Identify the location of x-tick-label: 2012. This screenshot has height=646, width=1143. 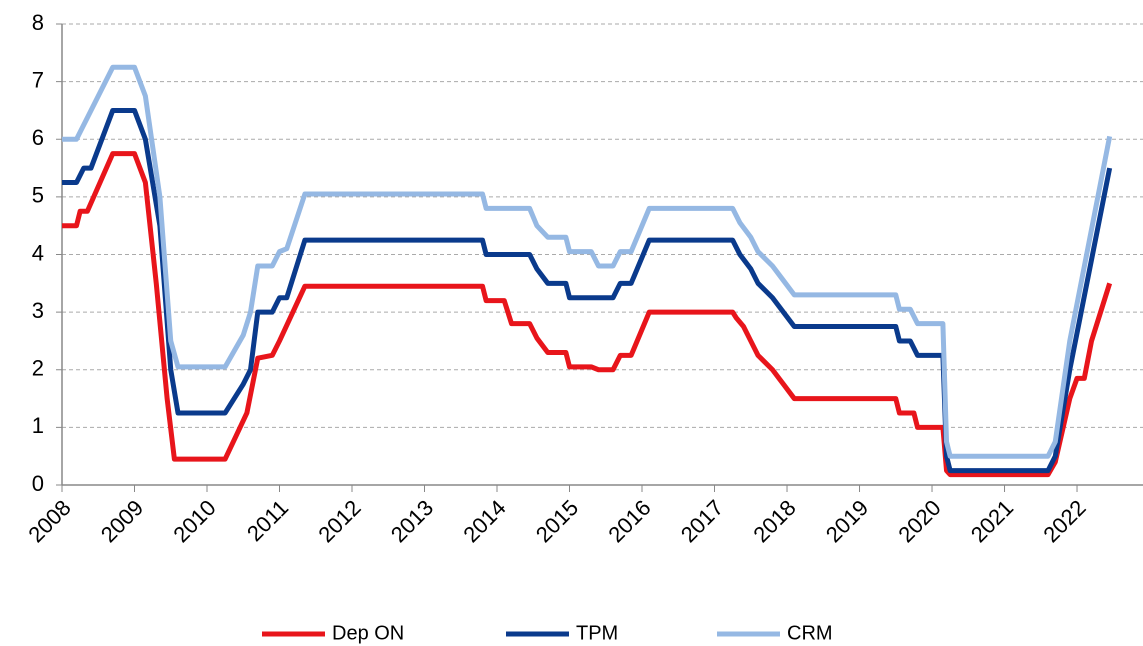
(339, 521).